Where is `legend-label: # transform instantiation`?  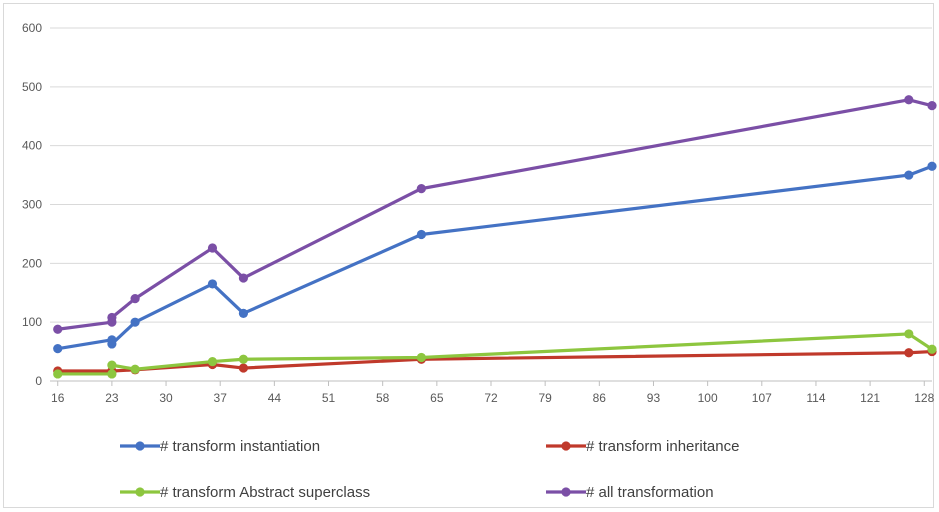 legend-label: # transform instantiation is located at coordinates (240, 446).